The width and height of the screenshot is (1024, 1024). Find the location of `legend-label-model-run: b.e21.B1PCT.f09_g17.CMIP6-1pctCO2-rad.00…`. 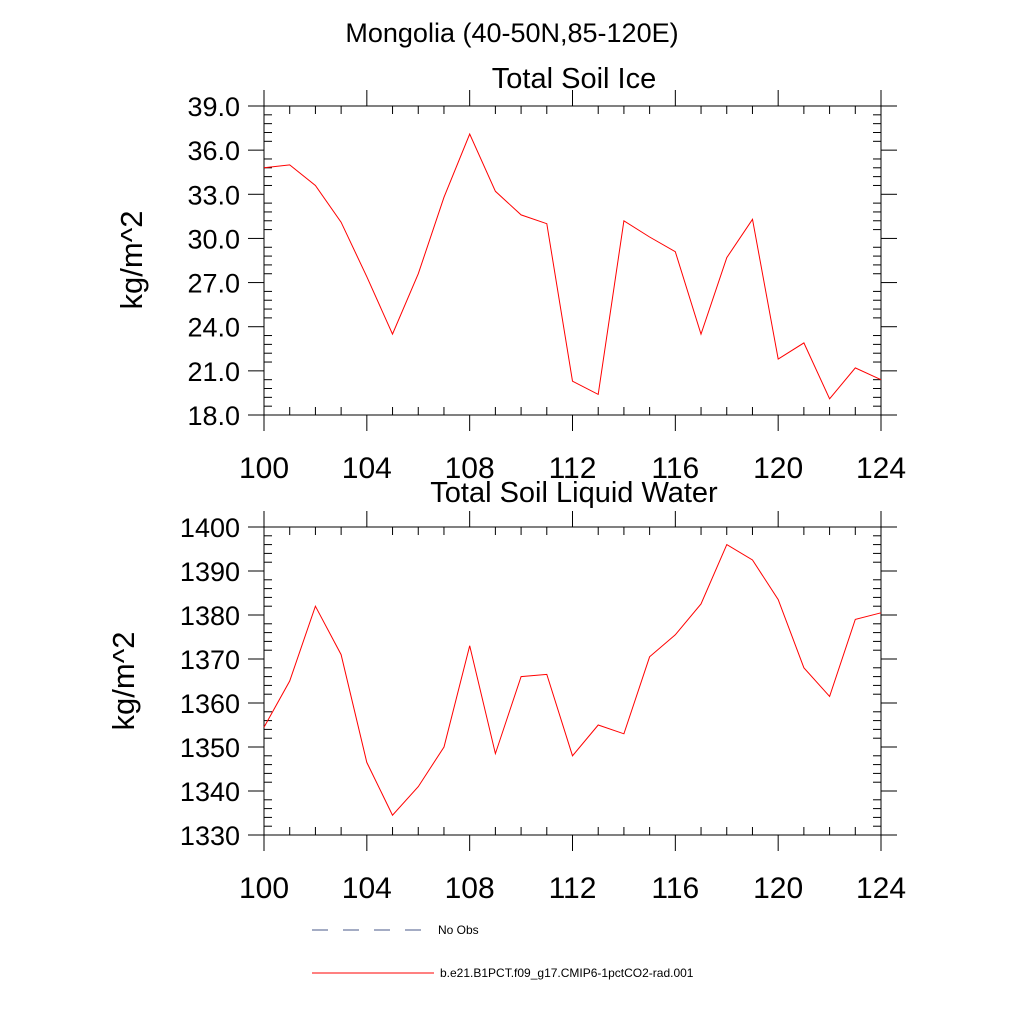

legend-label-model-run: b.e21.B1PCT.f09_g17.CMIP6-1pctCO2-rad.00… is located at coordinates (567, 973).